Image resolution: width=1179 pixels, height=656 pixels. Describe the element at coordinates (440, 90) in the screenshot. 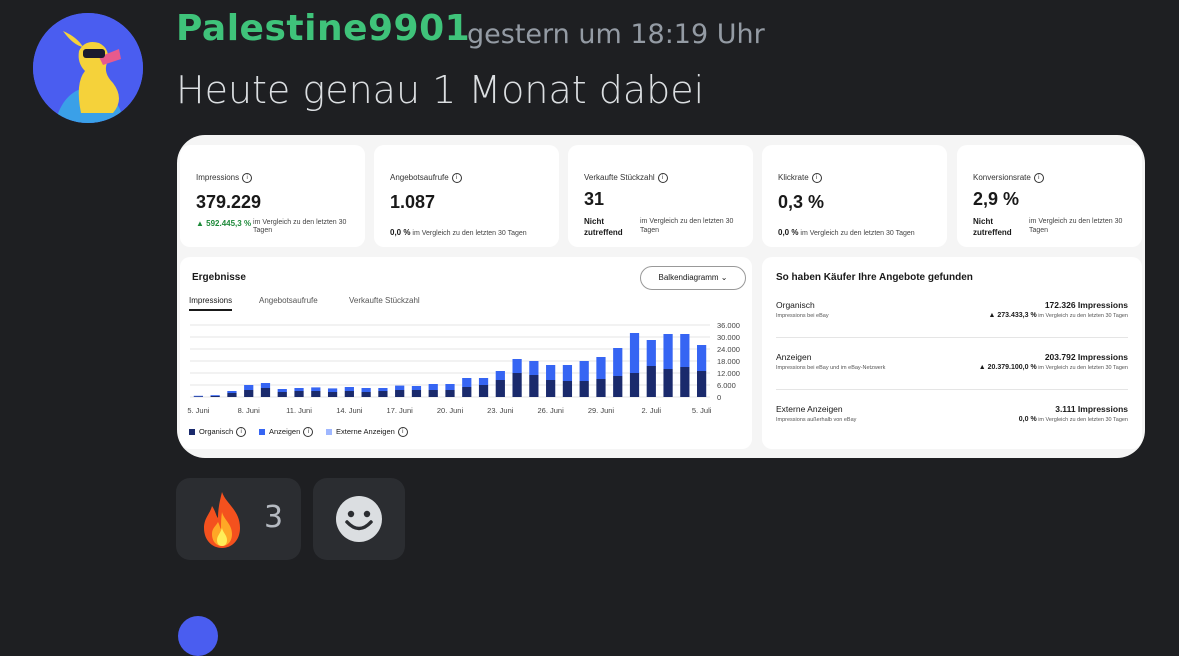

I see `message-text: Heute genau 1 Monat dabei` at that location.